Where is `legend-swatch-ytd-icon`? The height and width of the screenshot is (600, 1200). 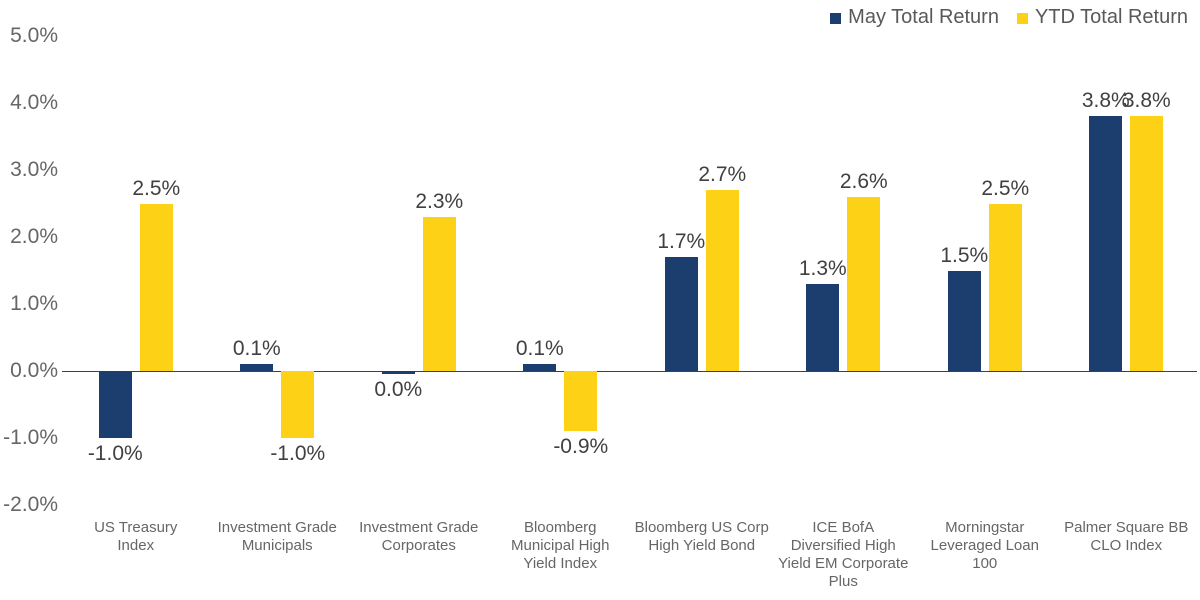 legend-swatch-ytd-icon is located at coordinates (1022, 18).